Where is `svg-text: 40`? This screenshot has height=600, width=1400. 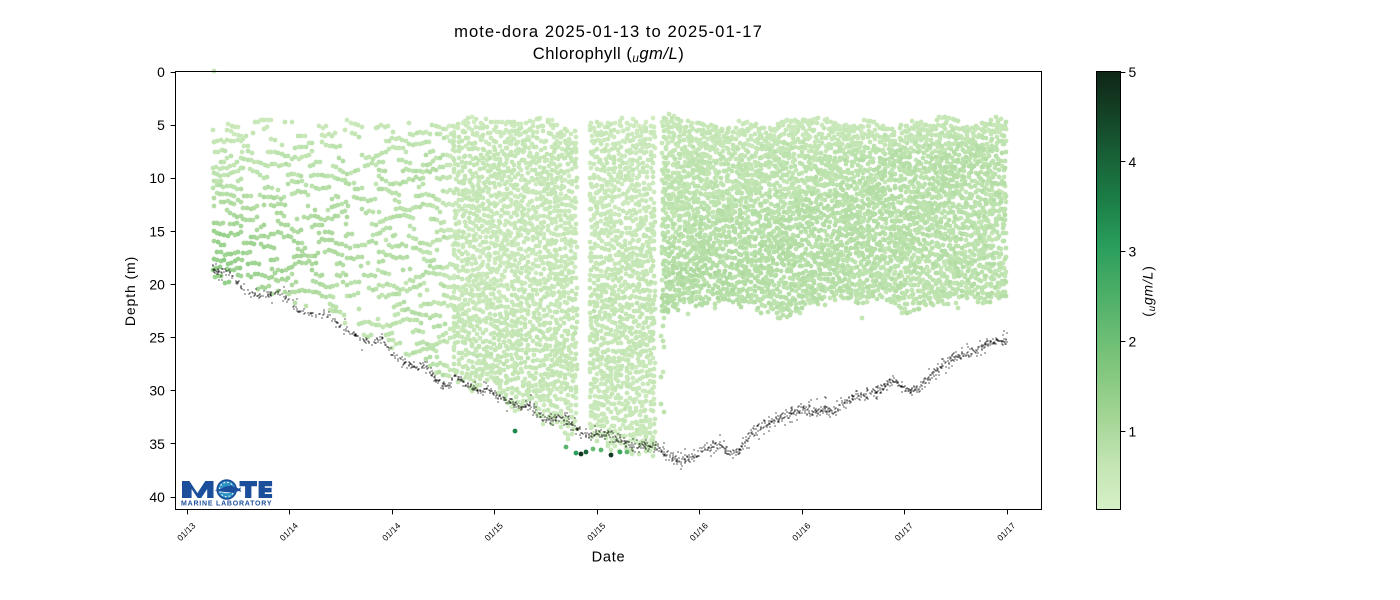 svg-text: 40 is located at coordinates (157, 497).